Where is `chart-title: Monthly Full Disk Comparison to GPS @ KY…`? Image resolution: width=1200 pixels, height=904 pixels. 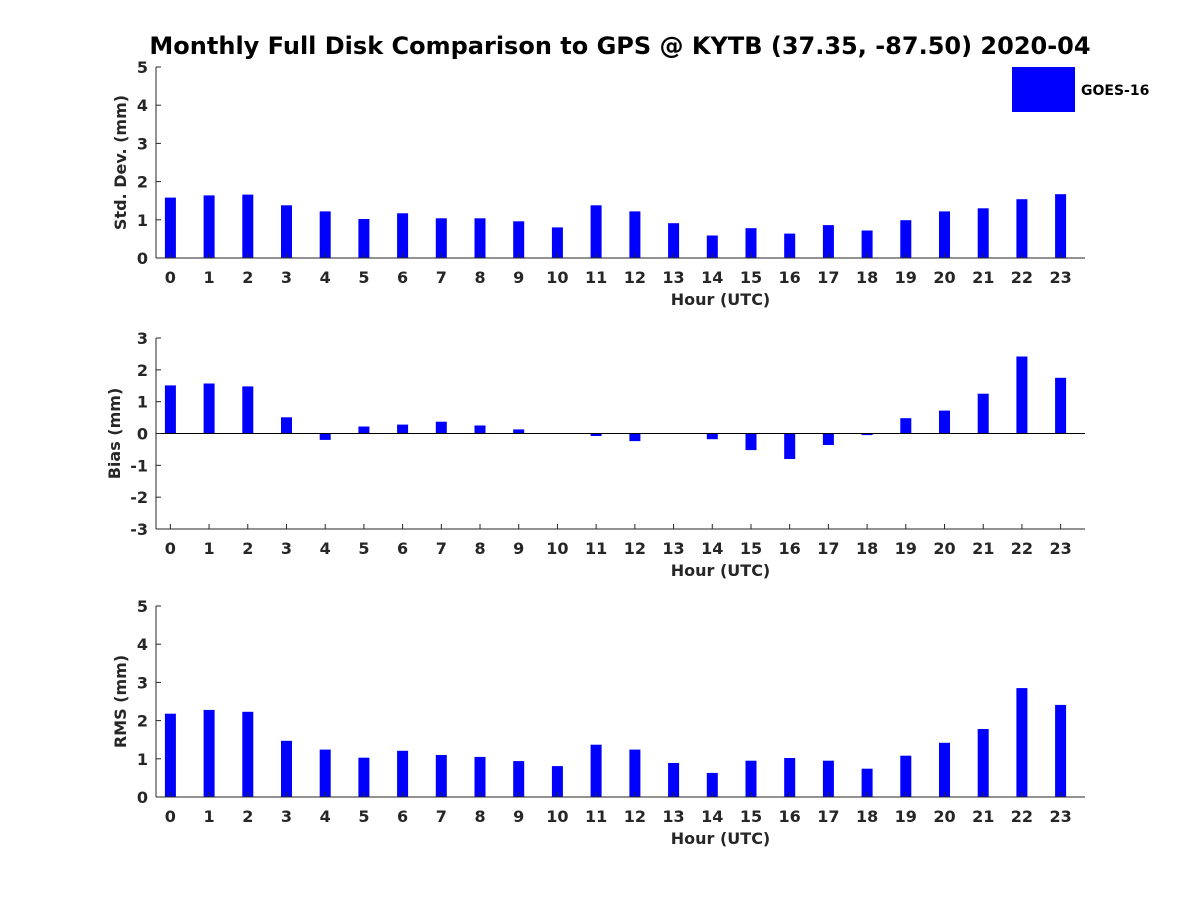 chart-title: Monthly Full Disk Comparison to GPS @ KY… is located at coordinates (619, 46).